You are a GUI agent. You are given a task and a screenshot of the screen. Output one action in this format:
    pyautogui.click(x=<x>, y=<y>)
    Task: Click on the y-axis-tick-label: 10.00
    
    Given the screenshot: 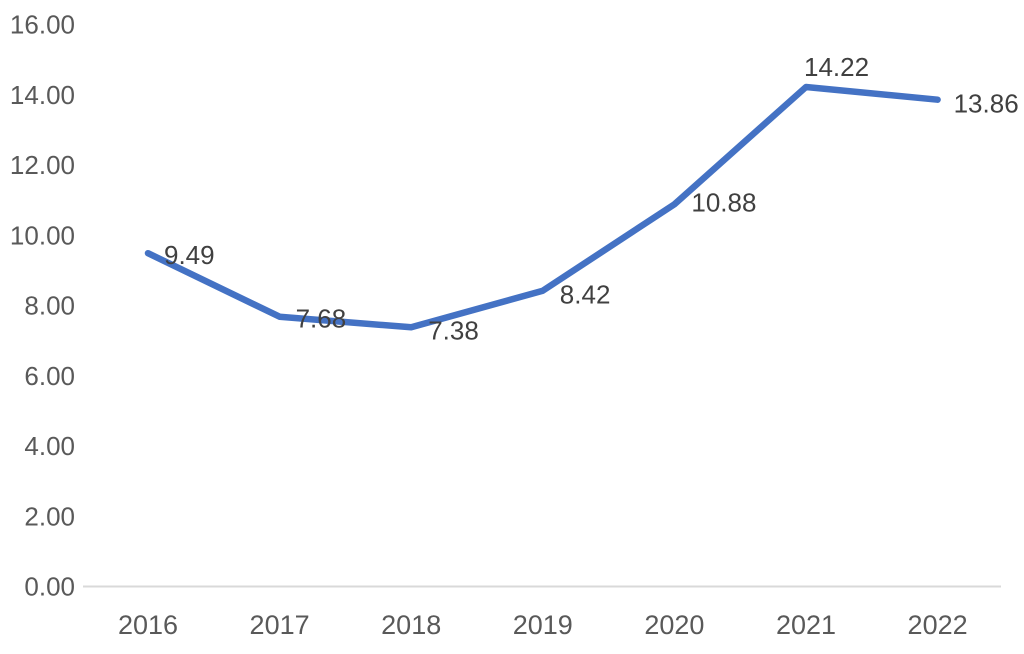 What is the action you would take?
    pyautogui.click(x=42, y=235)
    